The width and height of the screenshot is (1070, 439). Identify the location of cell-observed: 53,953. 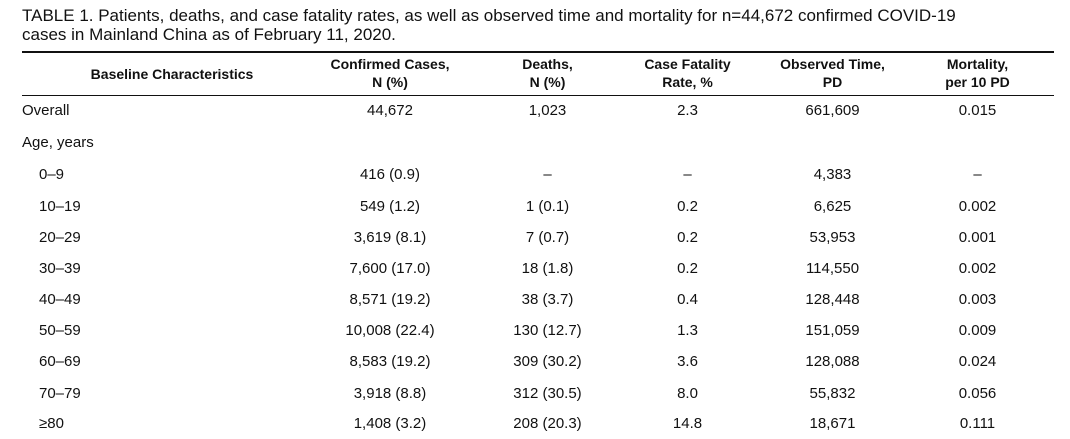
(832, 237).